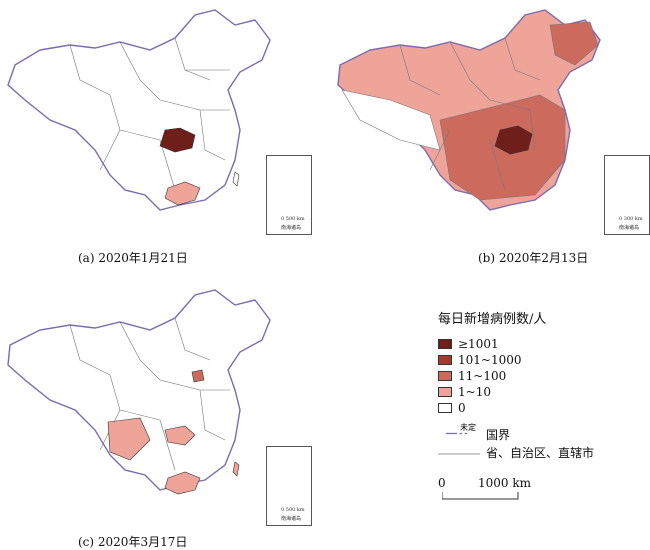  I want to click on map-panel-b, so click(469, 110).